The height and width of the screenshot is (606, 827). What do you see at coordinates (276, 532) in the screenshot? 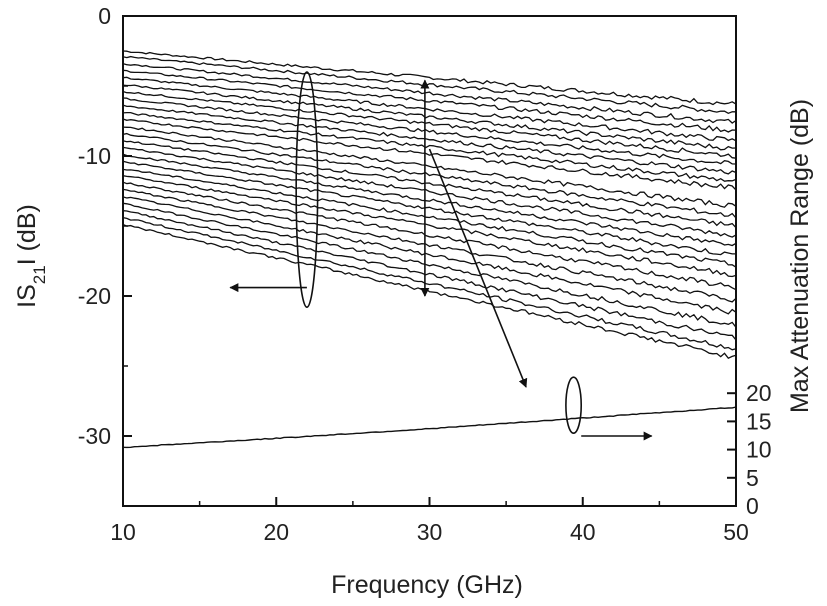
I see `x-tick-label: 20` at bounding box center [276, 532].